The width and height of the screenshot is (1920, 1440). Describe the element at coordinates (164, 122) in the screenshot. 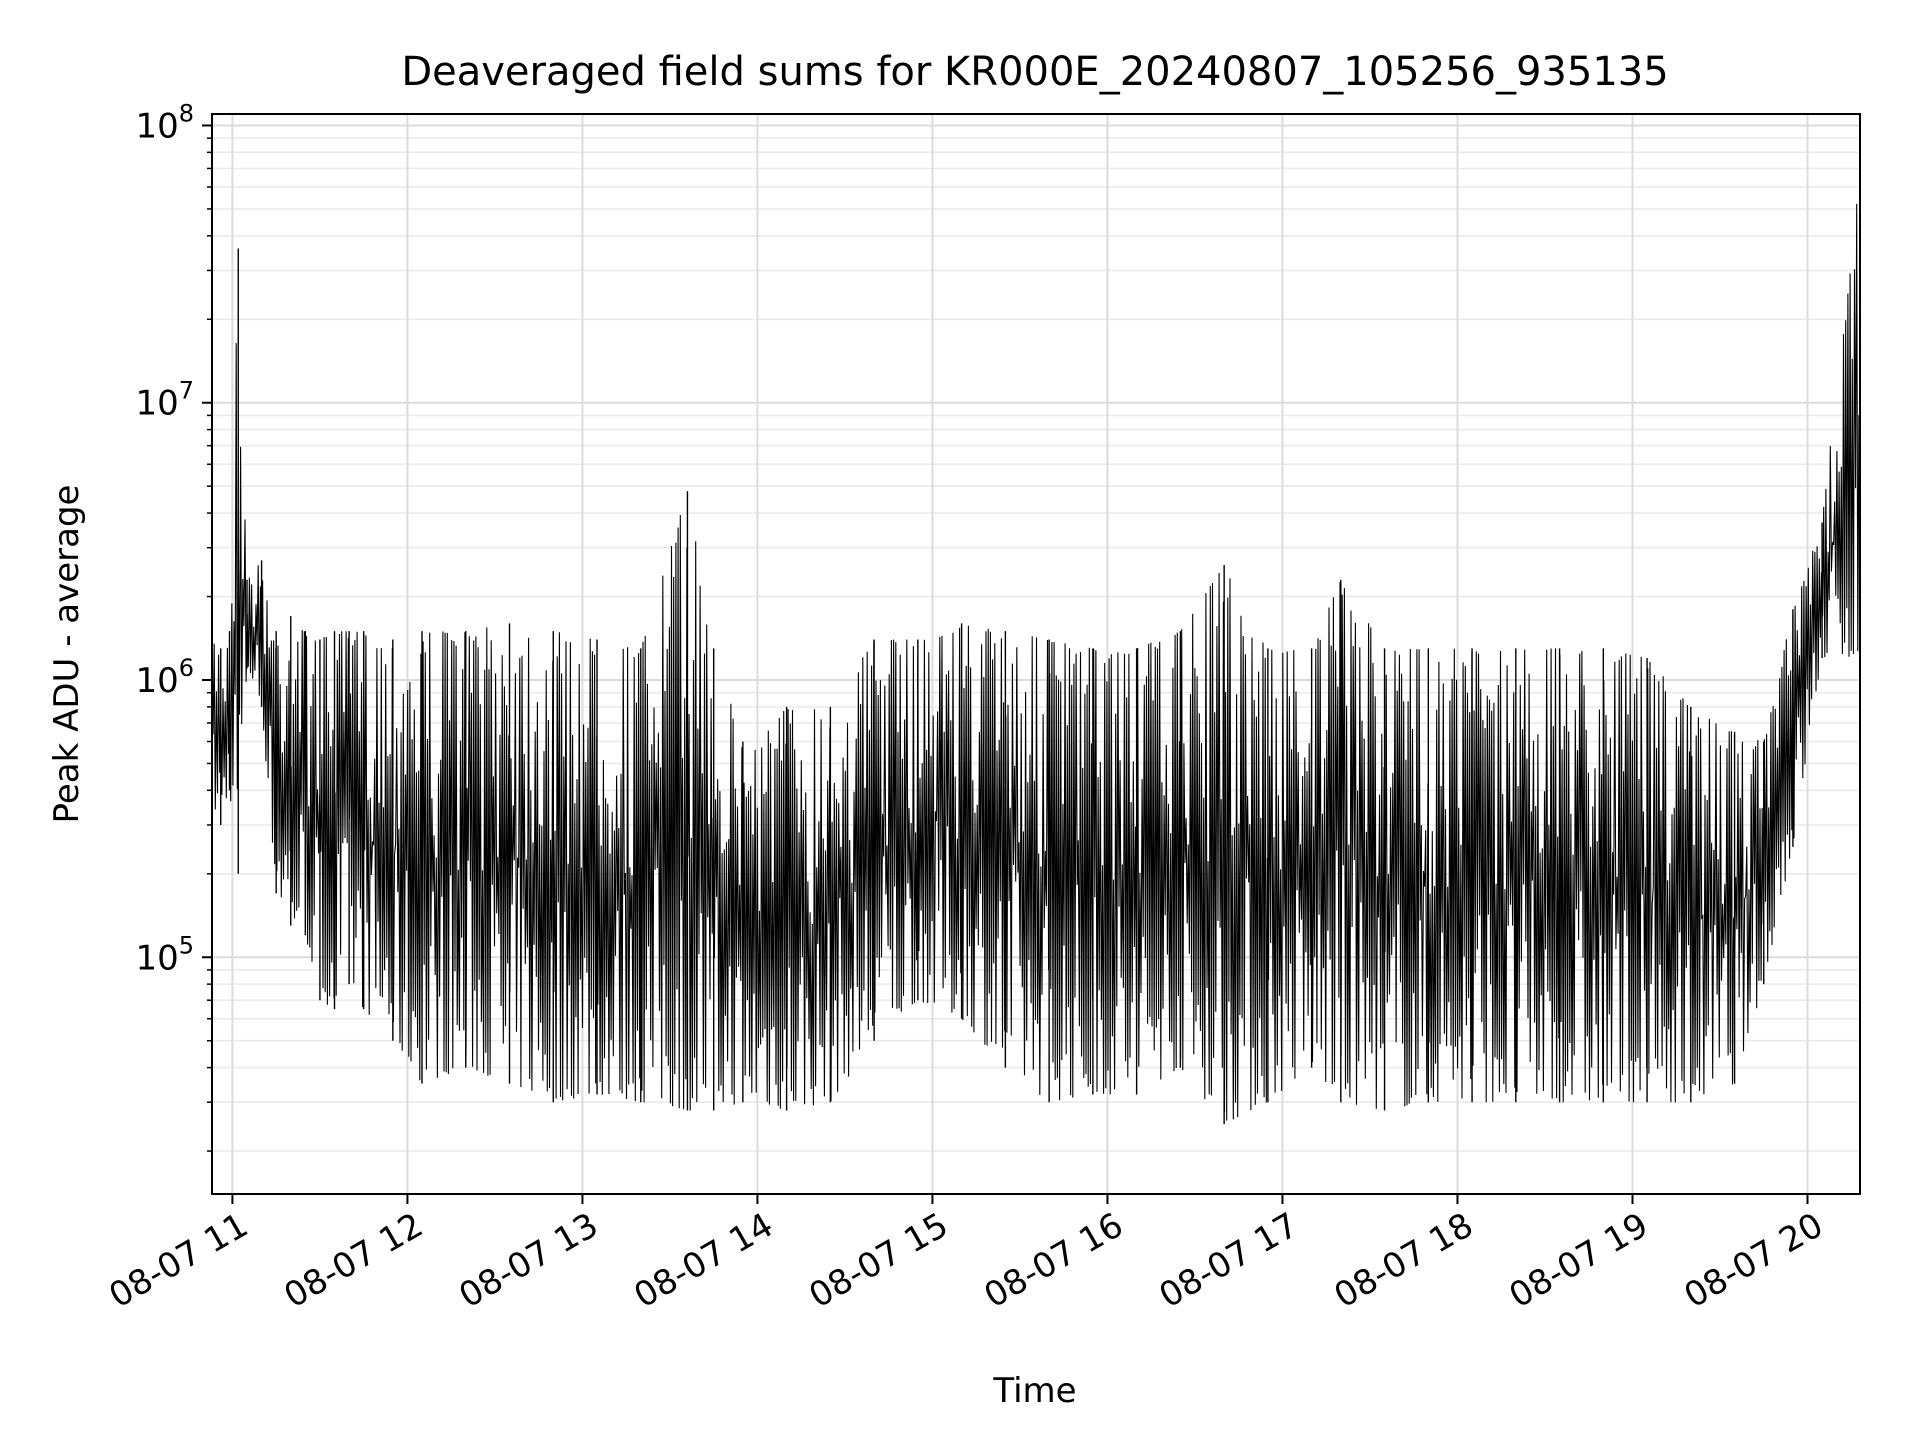

I see `y-tick-label: 10⁸` at that location.